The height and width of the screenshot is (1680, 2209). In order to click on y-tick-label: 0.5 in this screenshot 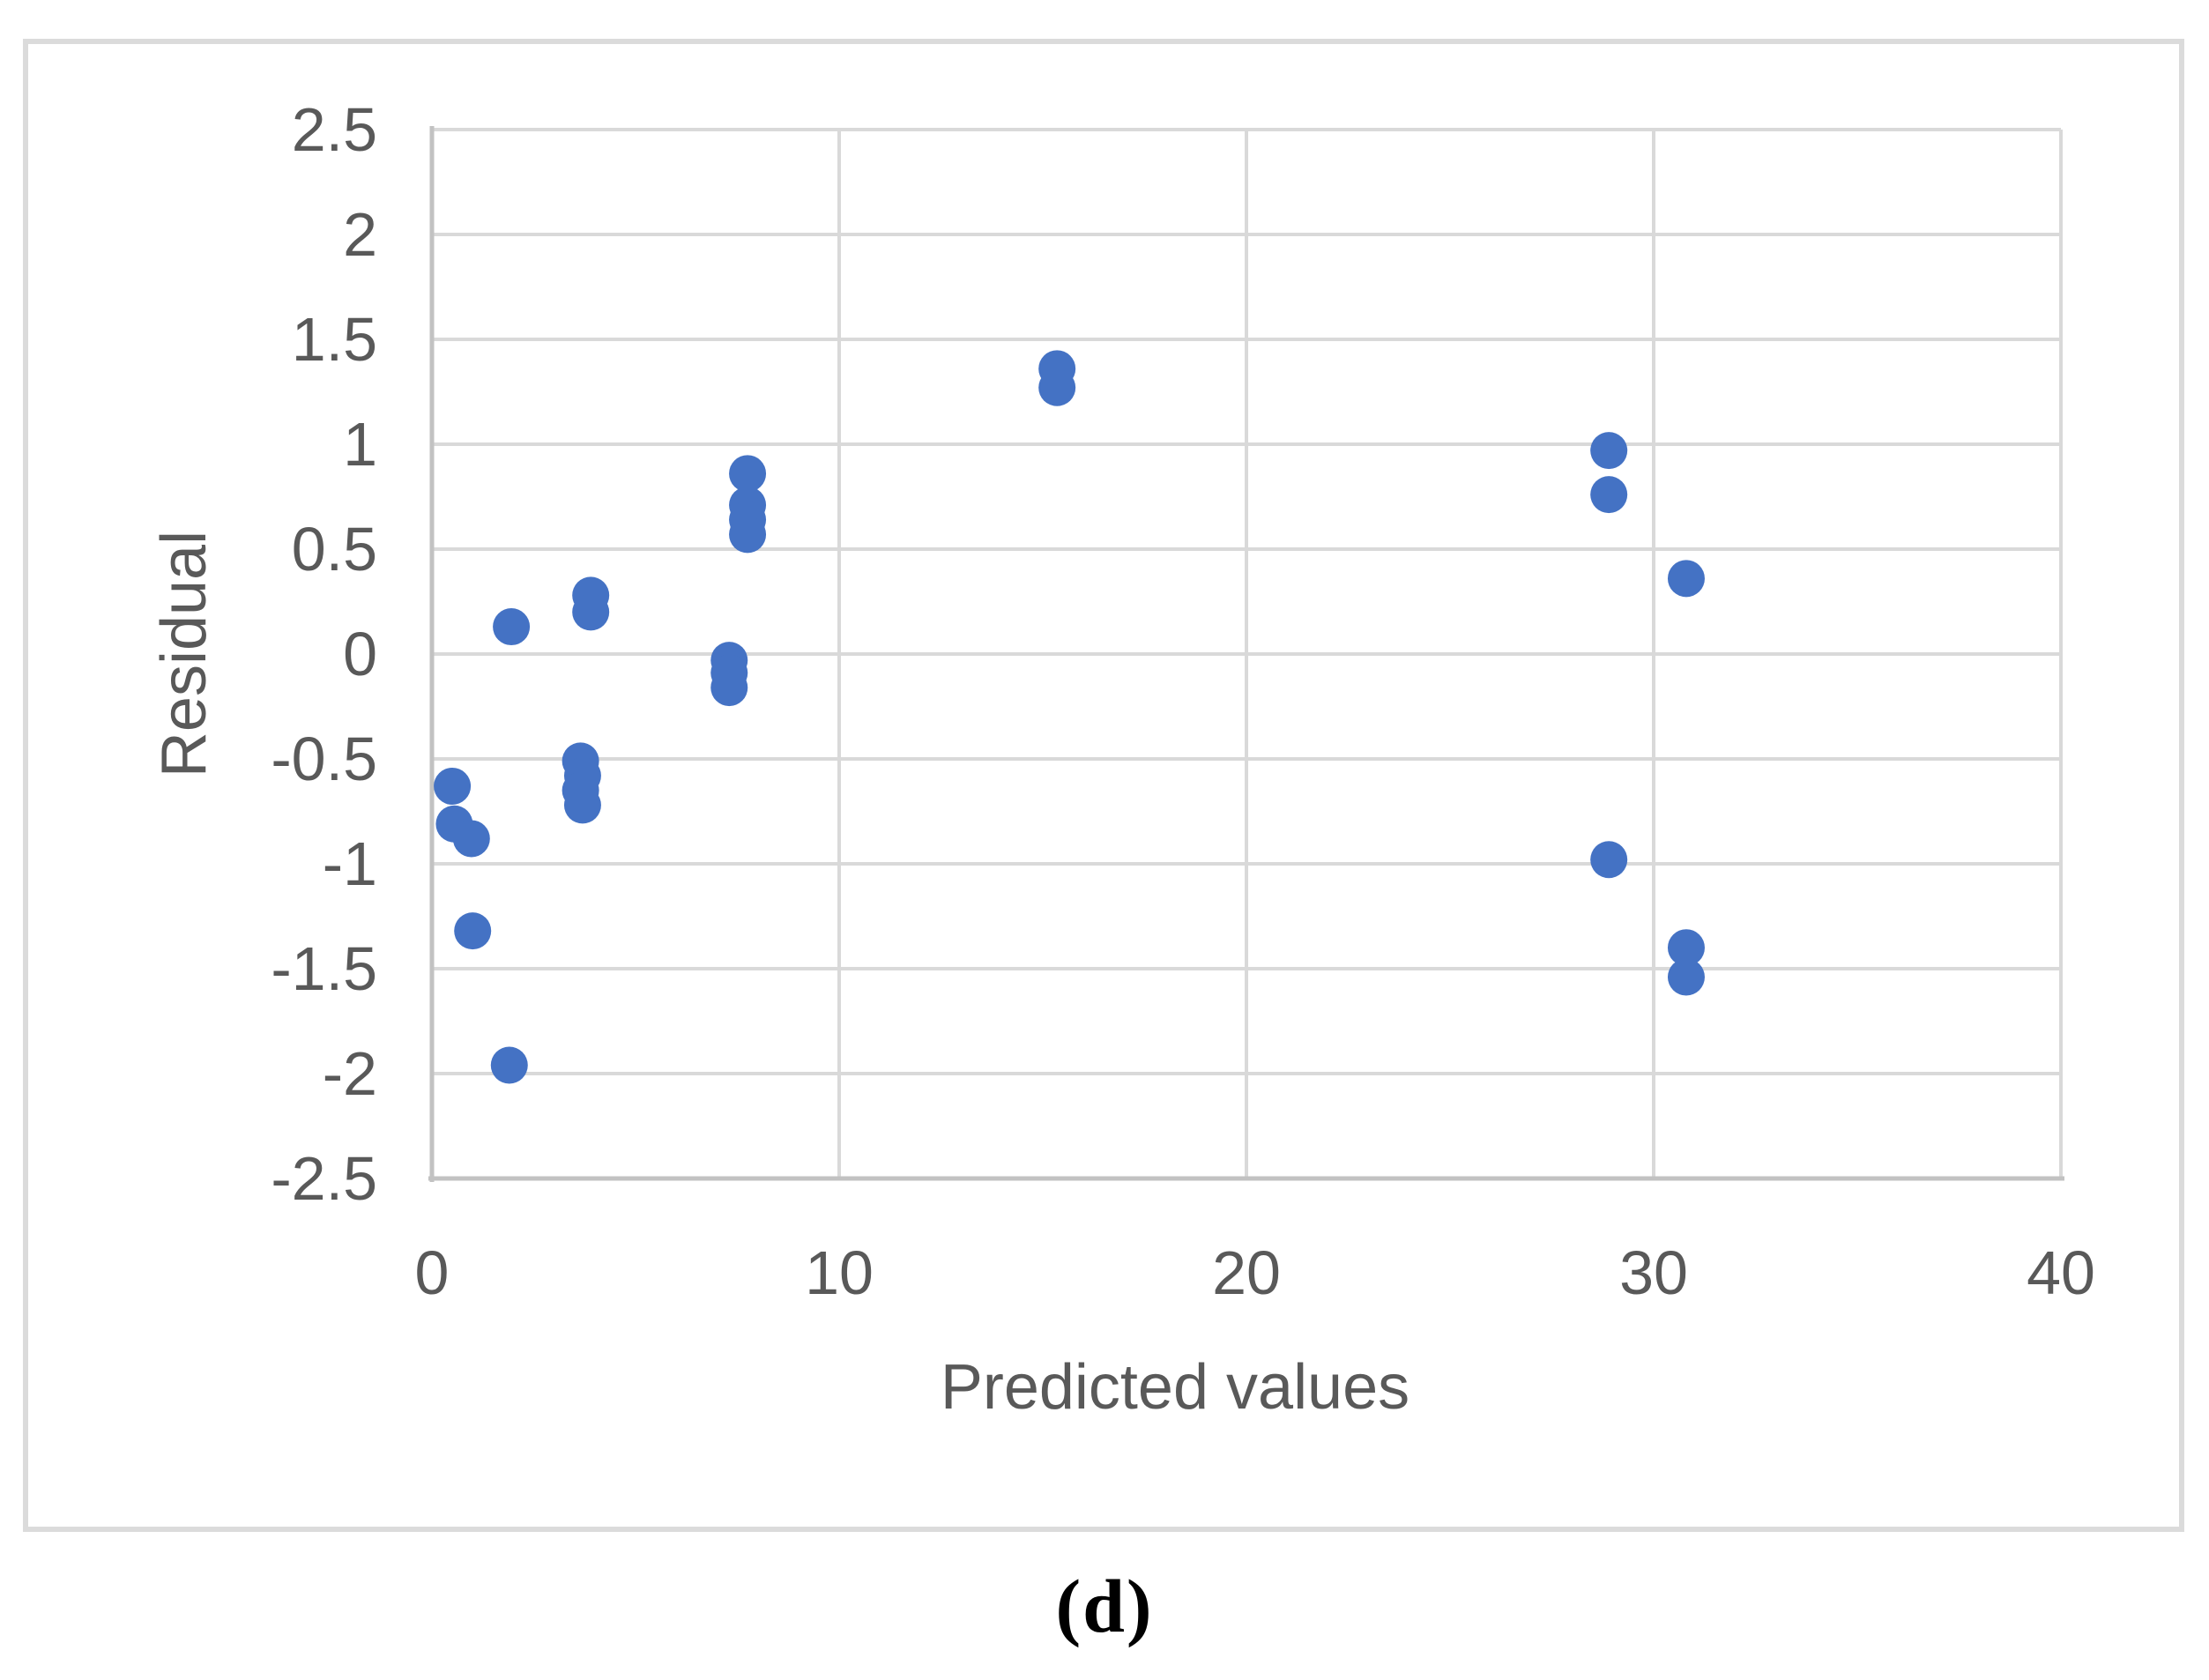, I will do `click(334, 549)`.